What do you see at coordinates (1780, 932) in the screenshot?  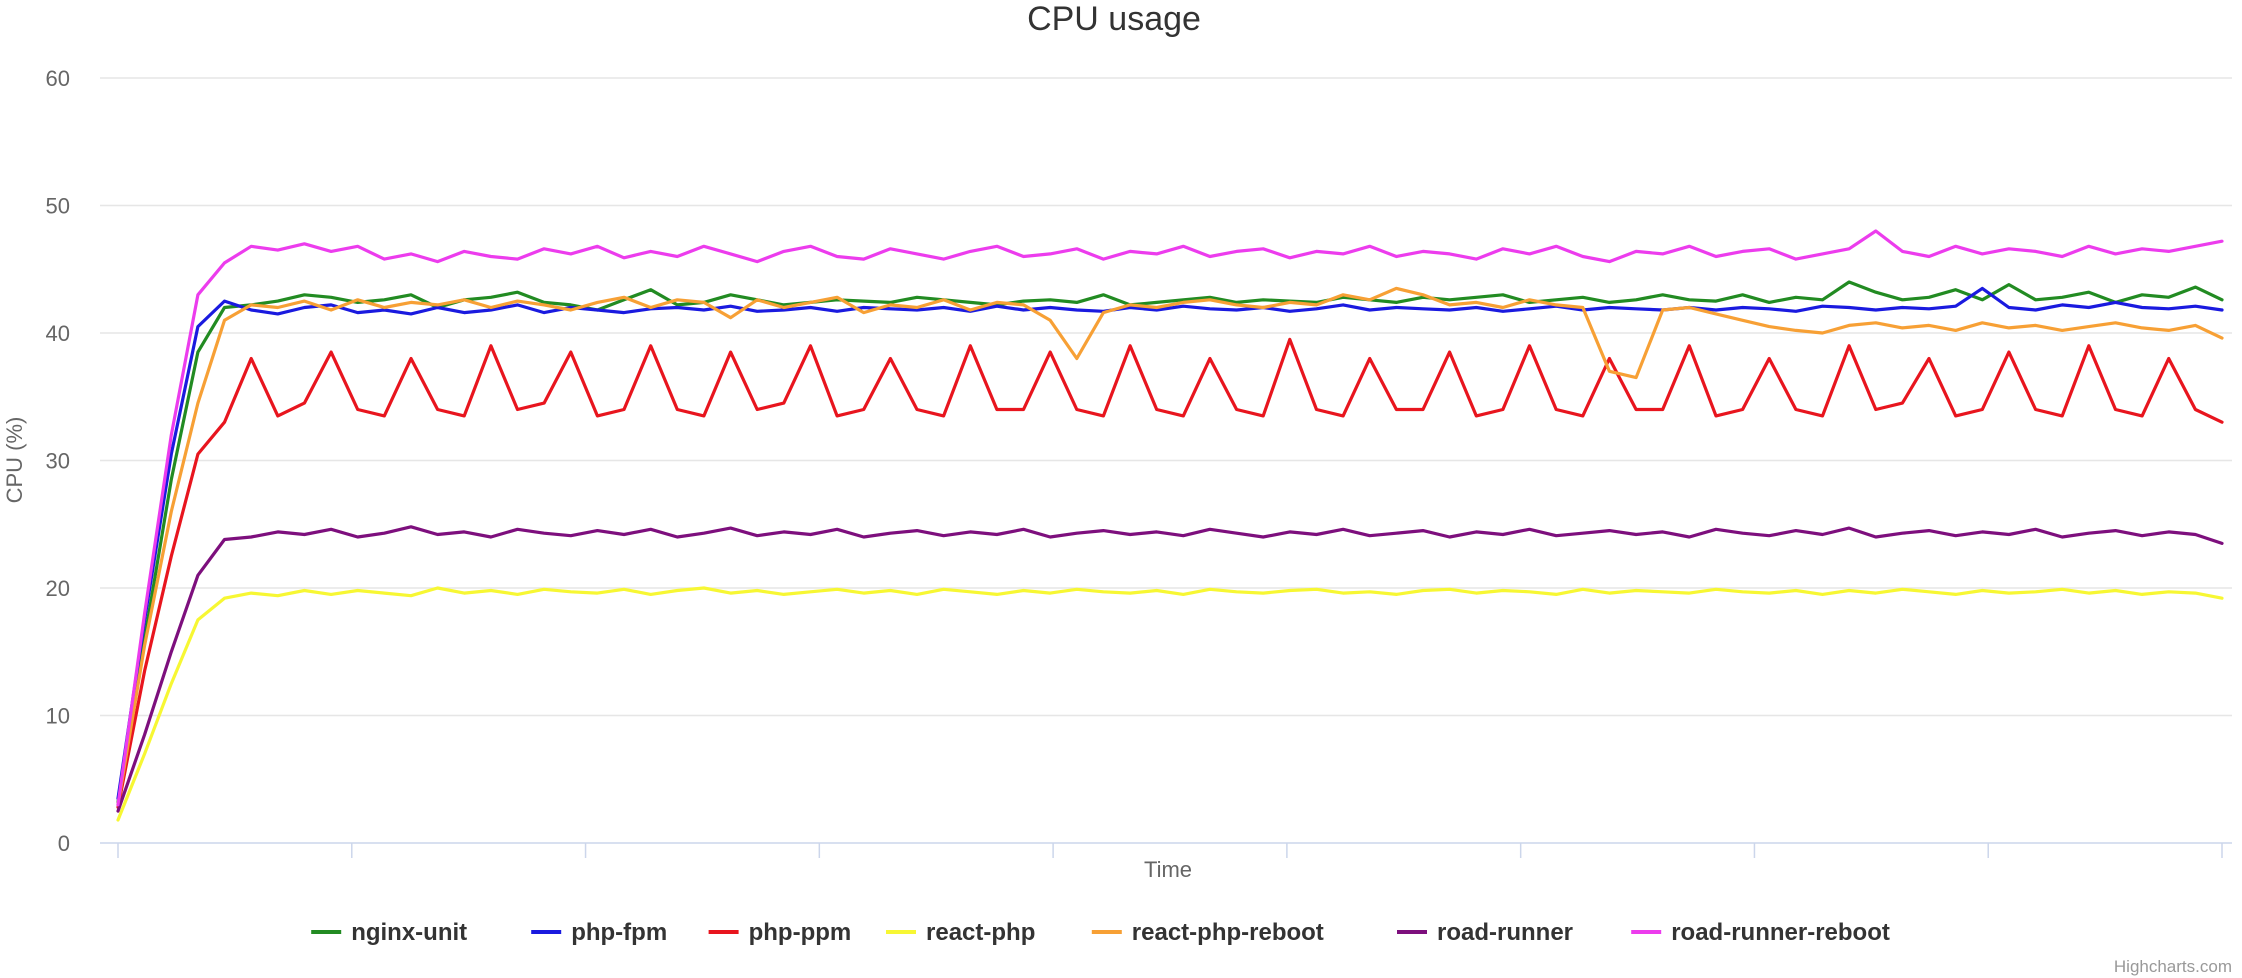 I see `legend-label: road-runner-reboot` at bounding box center [1780, 932].